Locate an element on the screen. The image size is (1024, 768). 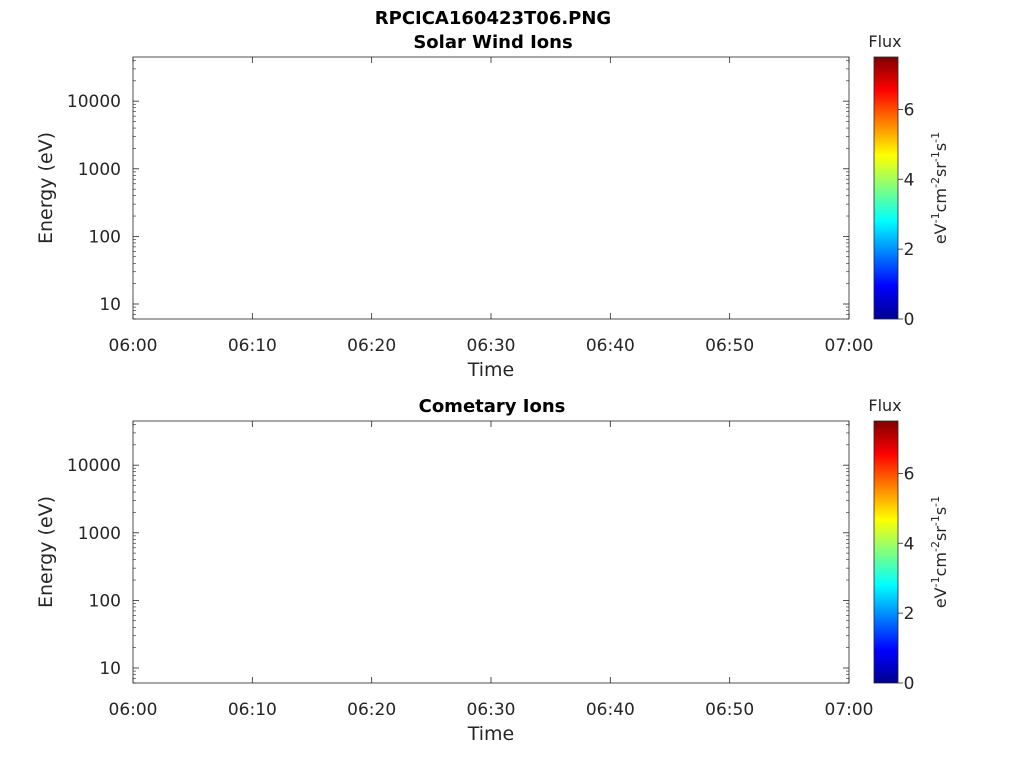
colorbar-title-2: Flux is located at coordinates (884, 405).